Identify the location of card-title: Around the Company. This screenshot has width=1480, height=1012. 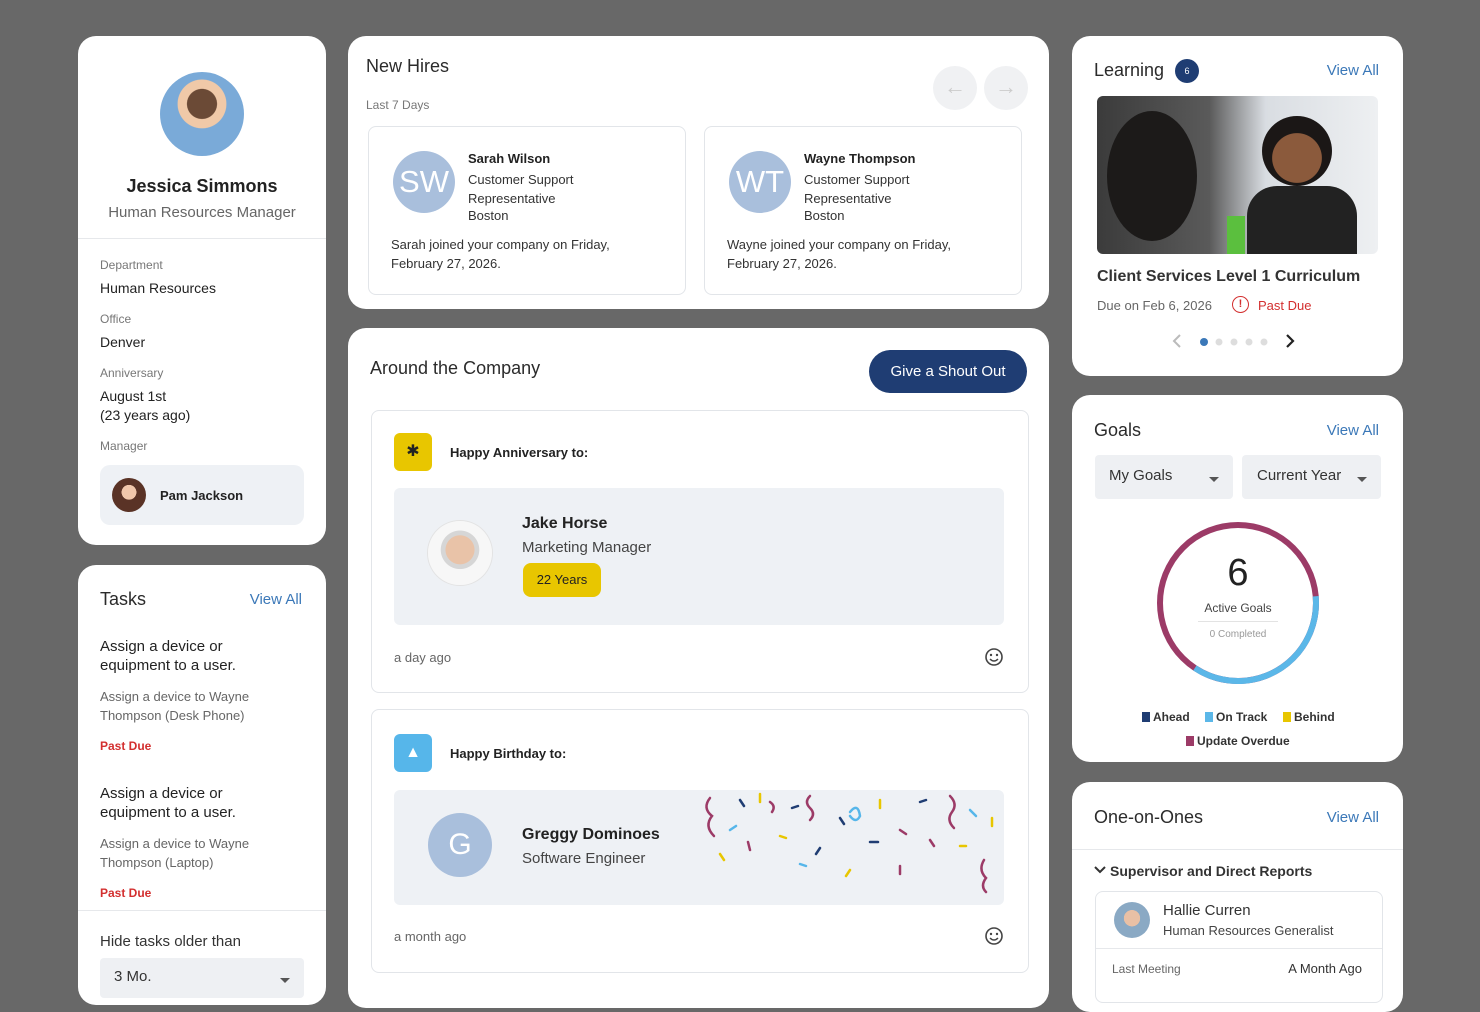
(455, 368).